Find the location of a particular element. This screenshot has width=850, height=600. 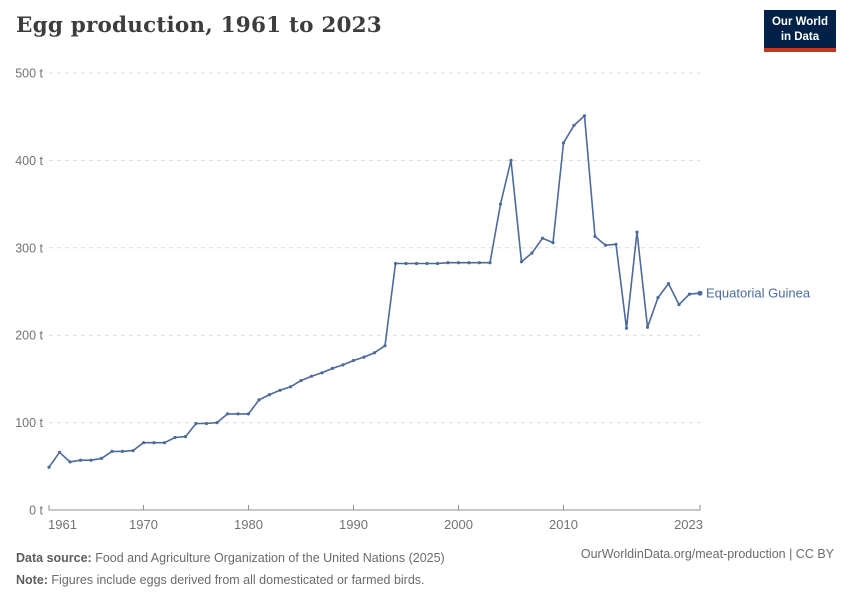

data-point-1973 is located at coordinates (175, 437).